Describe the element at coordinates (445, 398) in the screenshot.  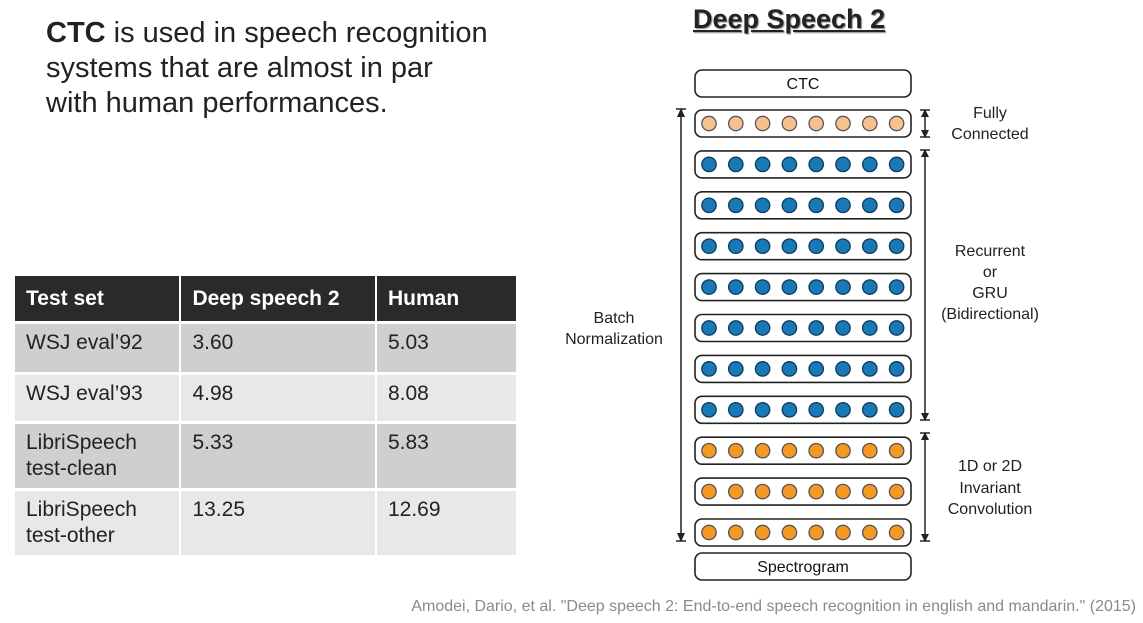
I see `cell-human: 8.08` at that location.